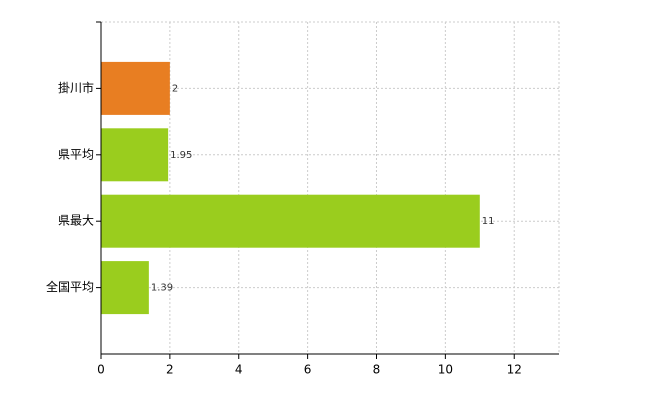  I want to click on y-tick-label: 県最大, so click(76, 221).